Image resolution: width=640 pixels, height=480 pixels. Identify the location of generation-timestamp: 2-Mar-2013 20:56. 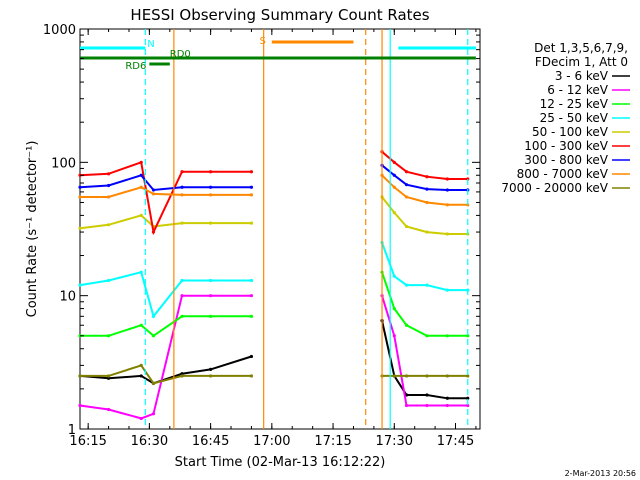
(600, 473).